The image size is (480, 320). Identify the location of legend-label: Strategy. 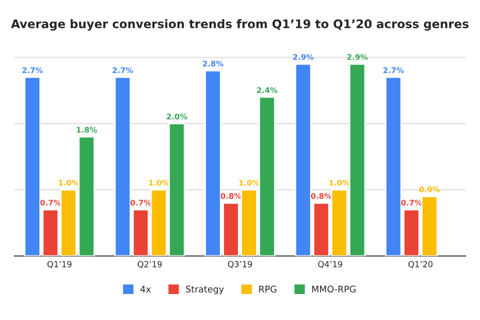
(205, 290).